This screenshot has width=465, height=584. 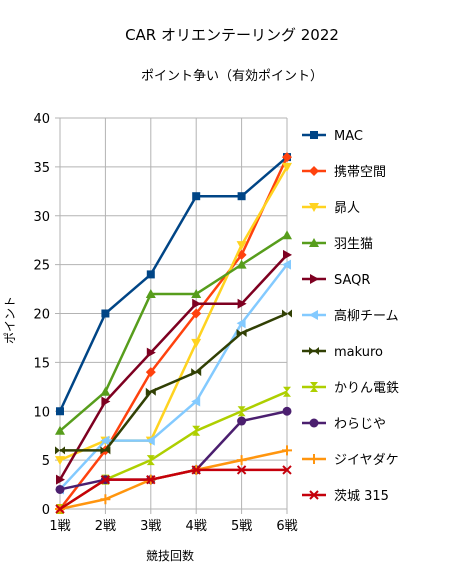 I want to click on legend-label: SAQR, so click(x=352, y=280).